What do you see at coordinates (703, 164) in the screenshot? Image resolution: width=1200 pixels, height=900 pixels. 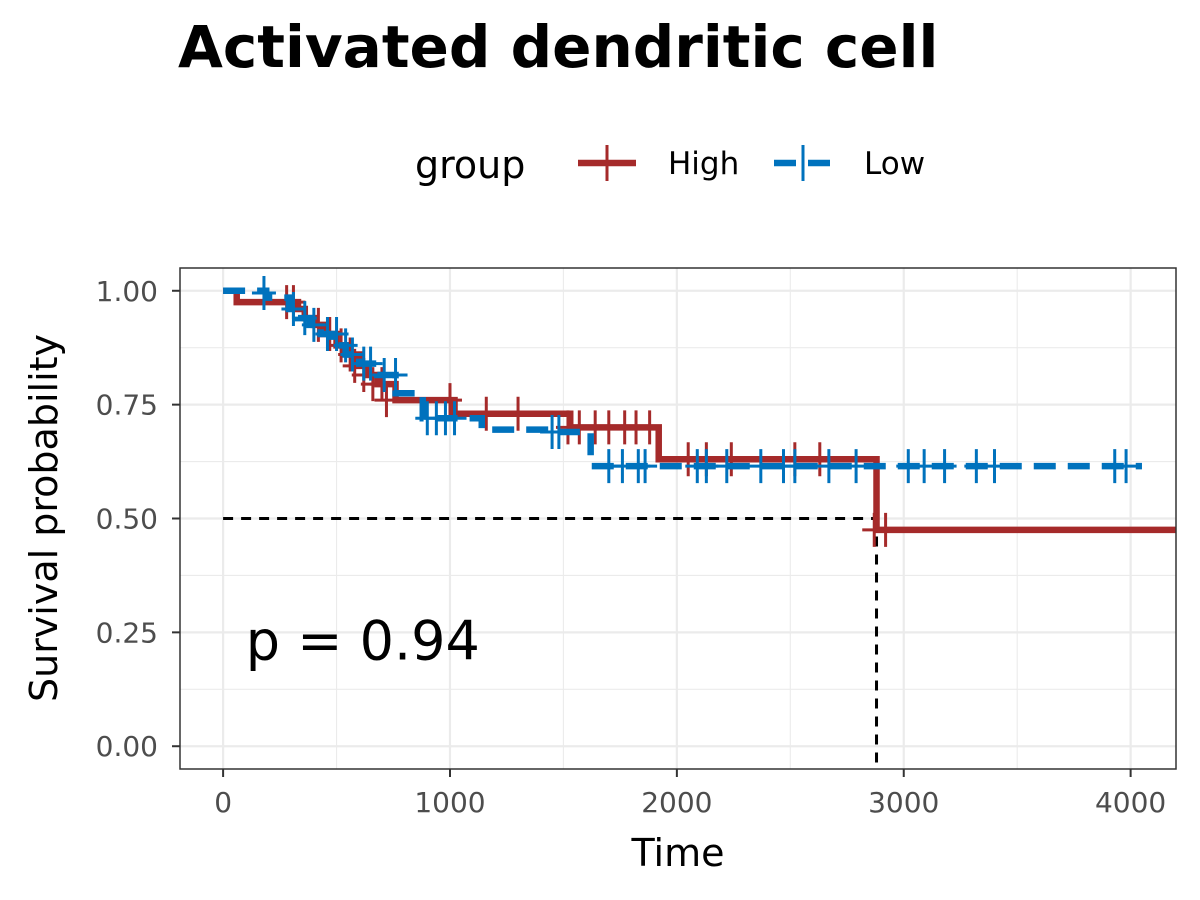 I see `legend-label-high: High` at bounding box center [703, 164].